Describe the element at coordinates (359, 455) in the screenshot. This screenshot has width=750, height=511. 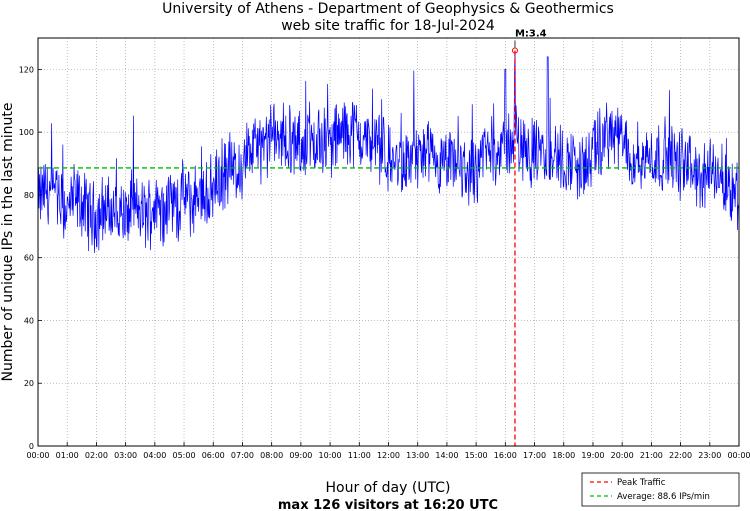
I see `x-tick-label: 11:00` at that location.